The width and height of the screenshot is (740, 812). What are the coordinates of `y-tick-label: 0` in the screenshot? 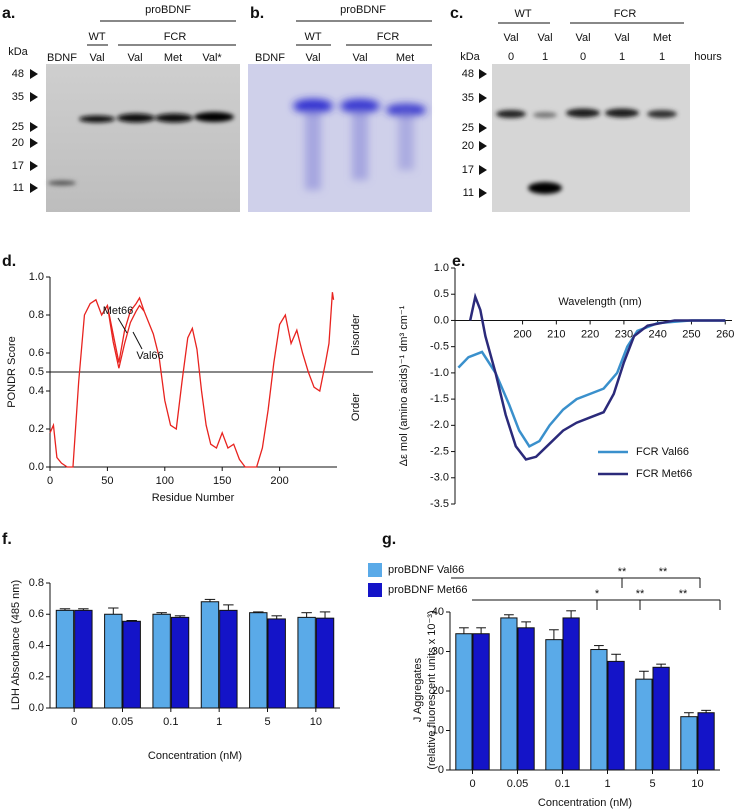 It's located at (441, 770).